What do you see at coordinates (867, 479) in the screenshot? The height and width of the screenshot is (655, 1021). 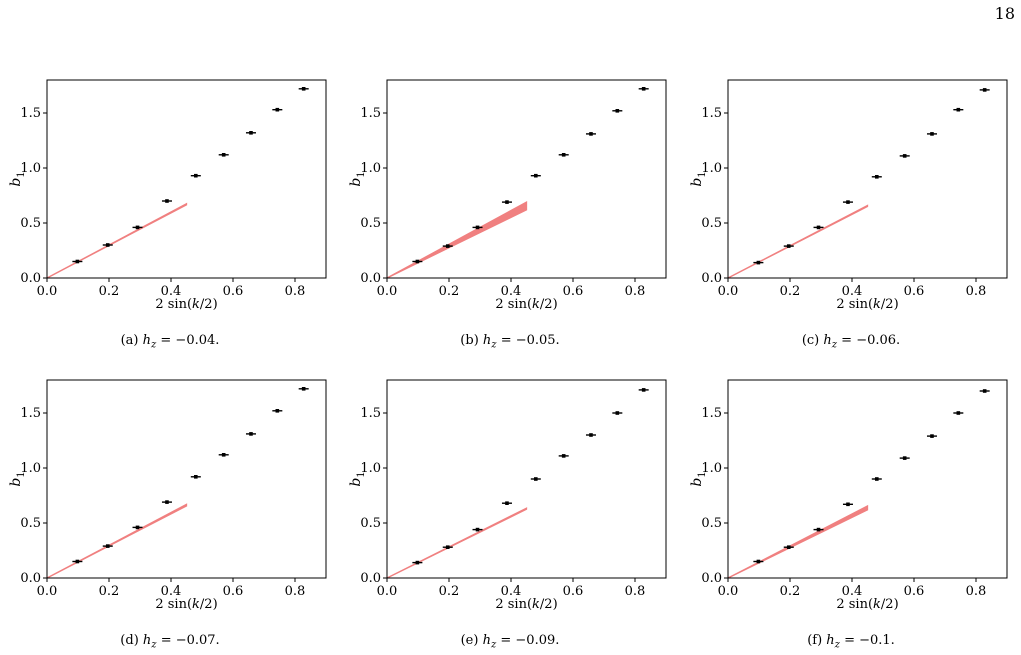 I see `plot-frame-f` at bounding box center [867, 479].